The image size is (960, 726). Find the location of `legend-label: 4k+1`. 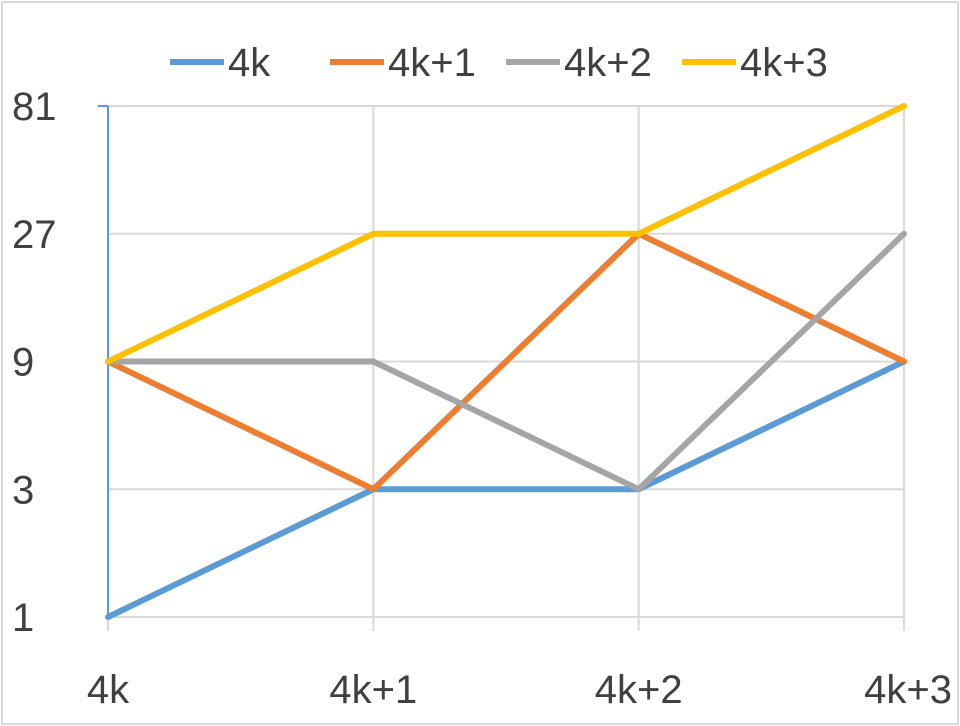

legend-label: 4k+1 is located at coordinates (432, 63).